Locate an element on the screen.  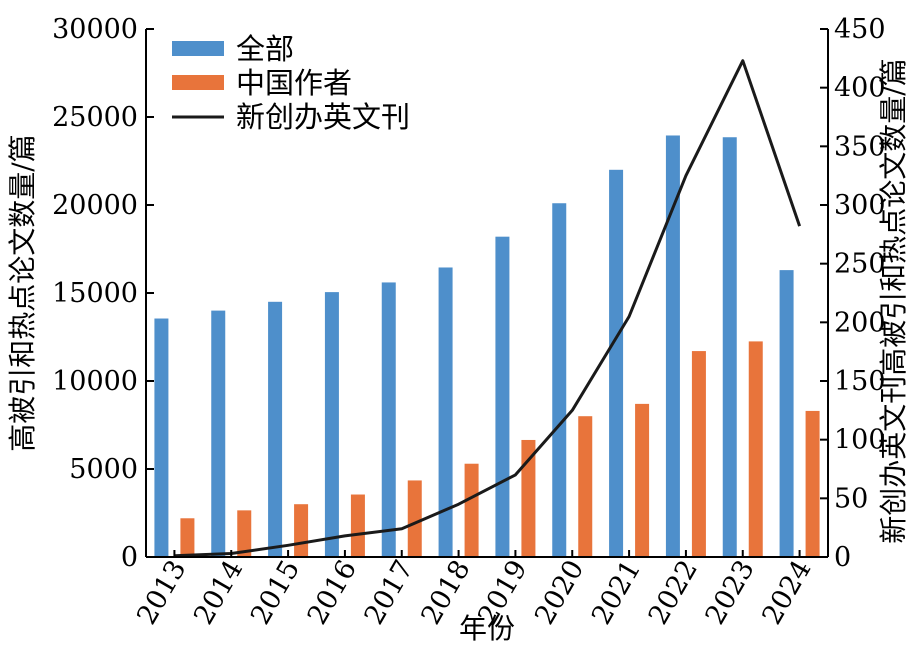
bar-all-2019 is located at coordinates (502, 396).